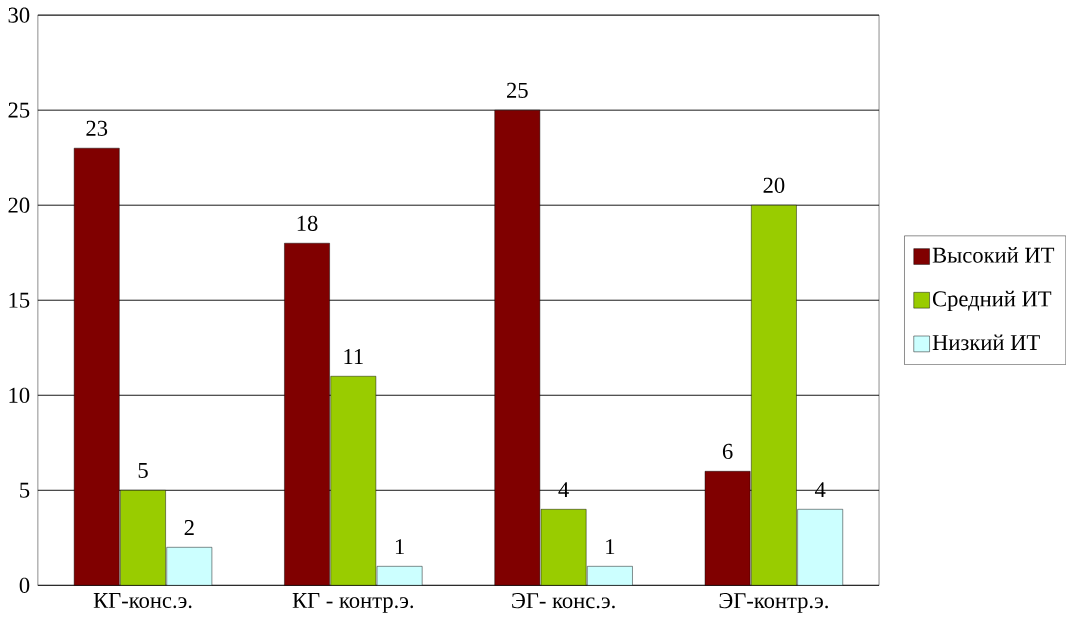 This screenshot has height=620, width=1066. Describe the element at coordinates (19, 110) in the screenshot. I see `y-tick-label: 25` at that location.